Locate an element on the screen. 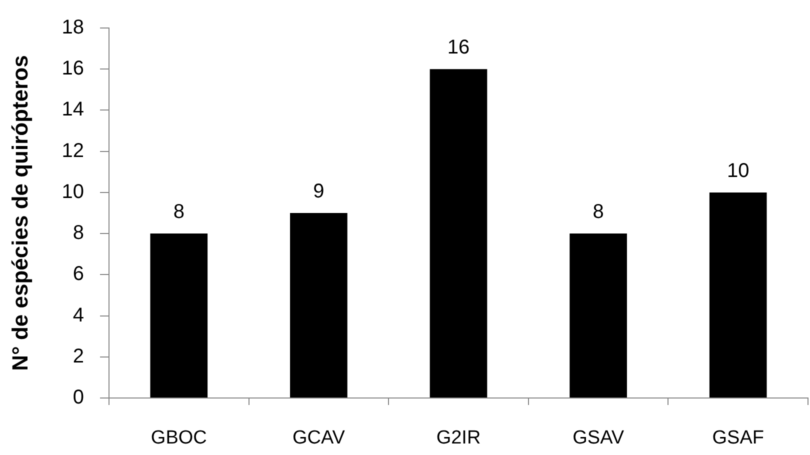  x-tick-label: GBOC is located at coordinates (178, 438).